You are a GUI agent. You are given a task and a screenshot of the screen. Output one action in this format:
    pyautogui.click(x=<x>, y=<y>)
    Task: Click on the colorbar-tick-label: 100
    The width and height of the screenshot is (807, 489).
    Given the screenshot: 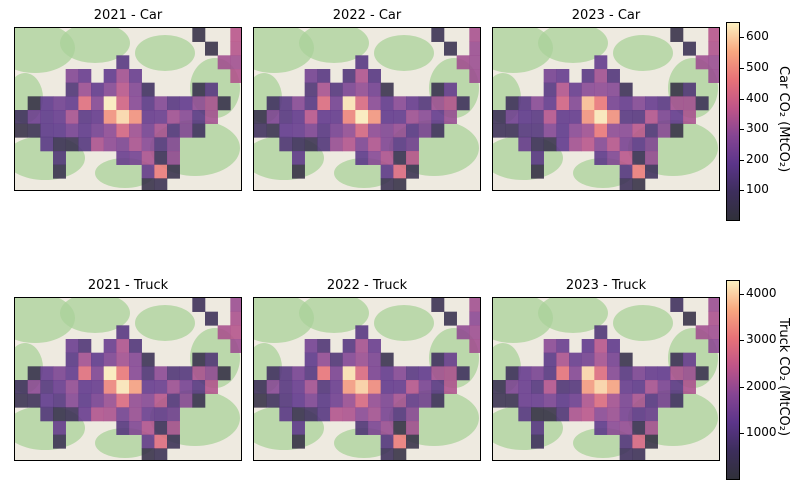 What is the action you would take?
    pyautogui.click(x=757, y=189)
    